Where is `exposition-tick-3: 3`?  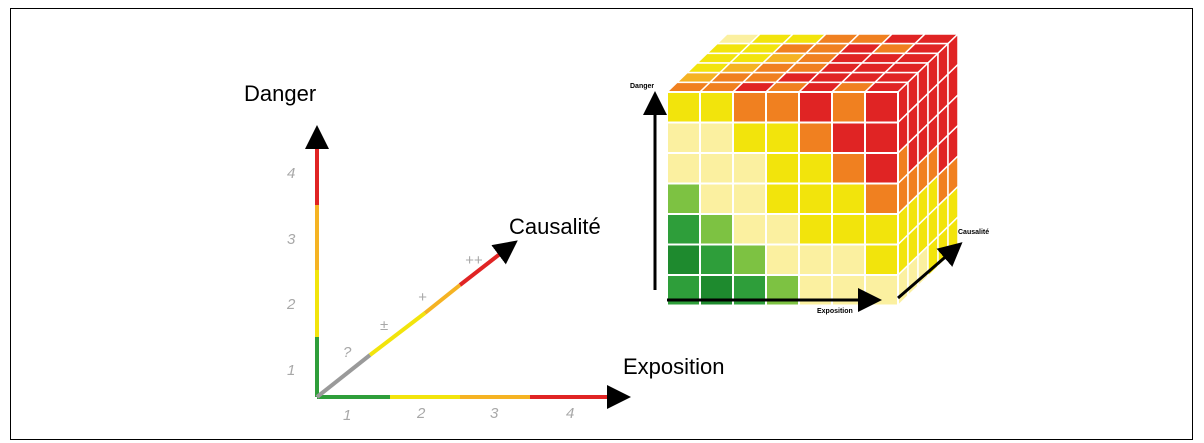
exposition-tick-3: 3 is located at coordinates (494, 413).